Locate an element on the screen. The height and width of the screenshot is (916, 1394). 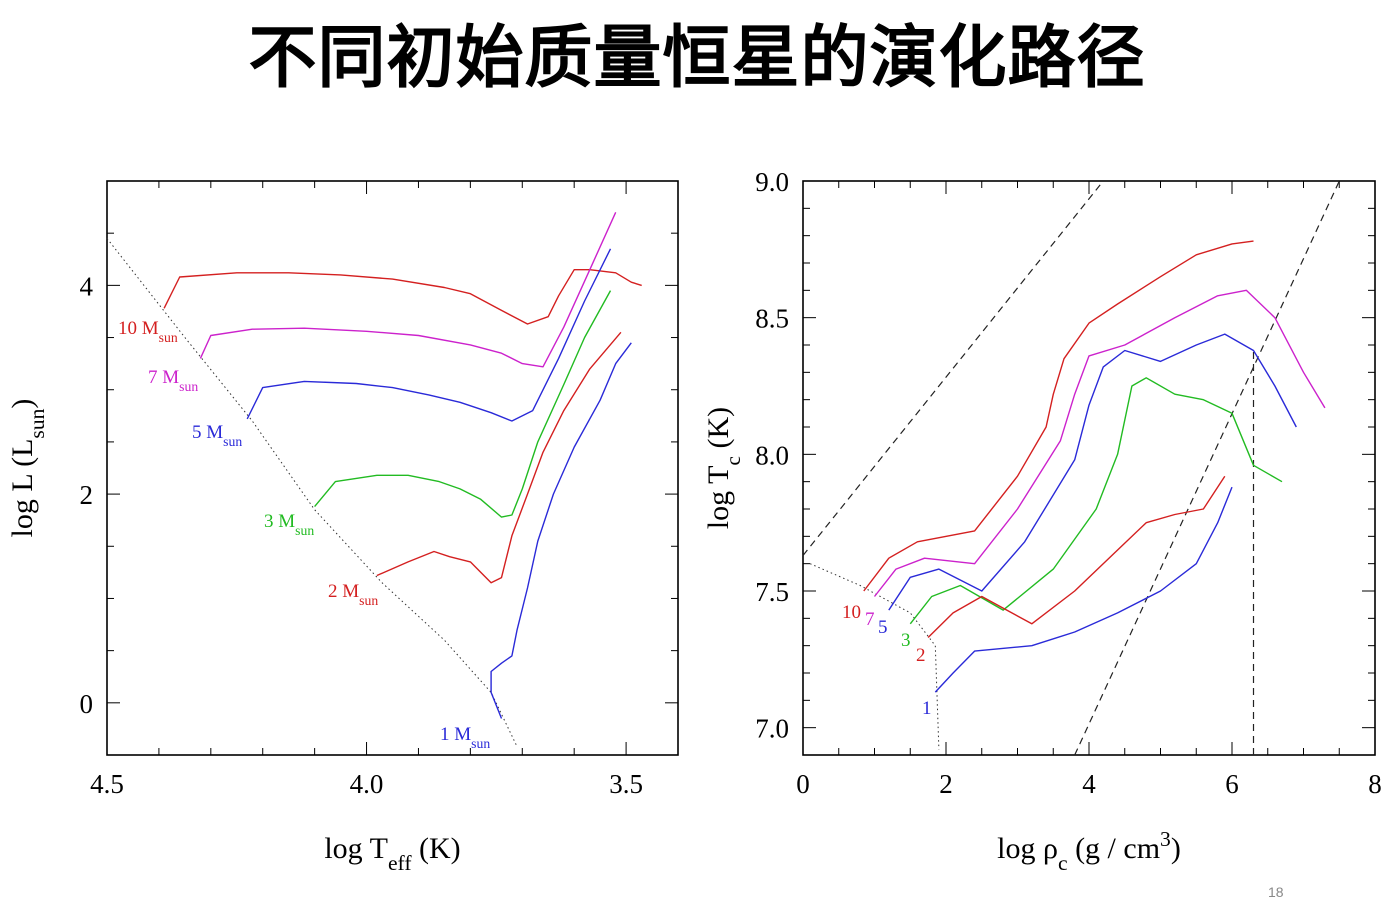
rho-x-axis-label: log ρc (g / cm3) is located at coordinates (1089, 851).